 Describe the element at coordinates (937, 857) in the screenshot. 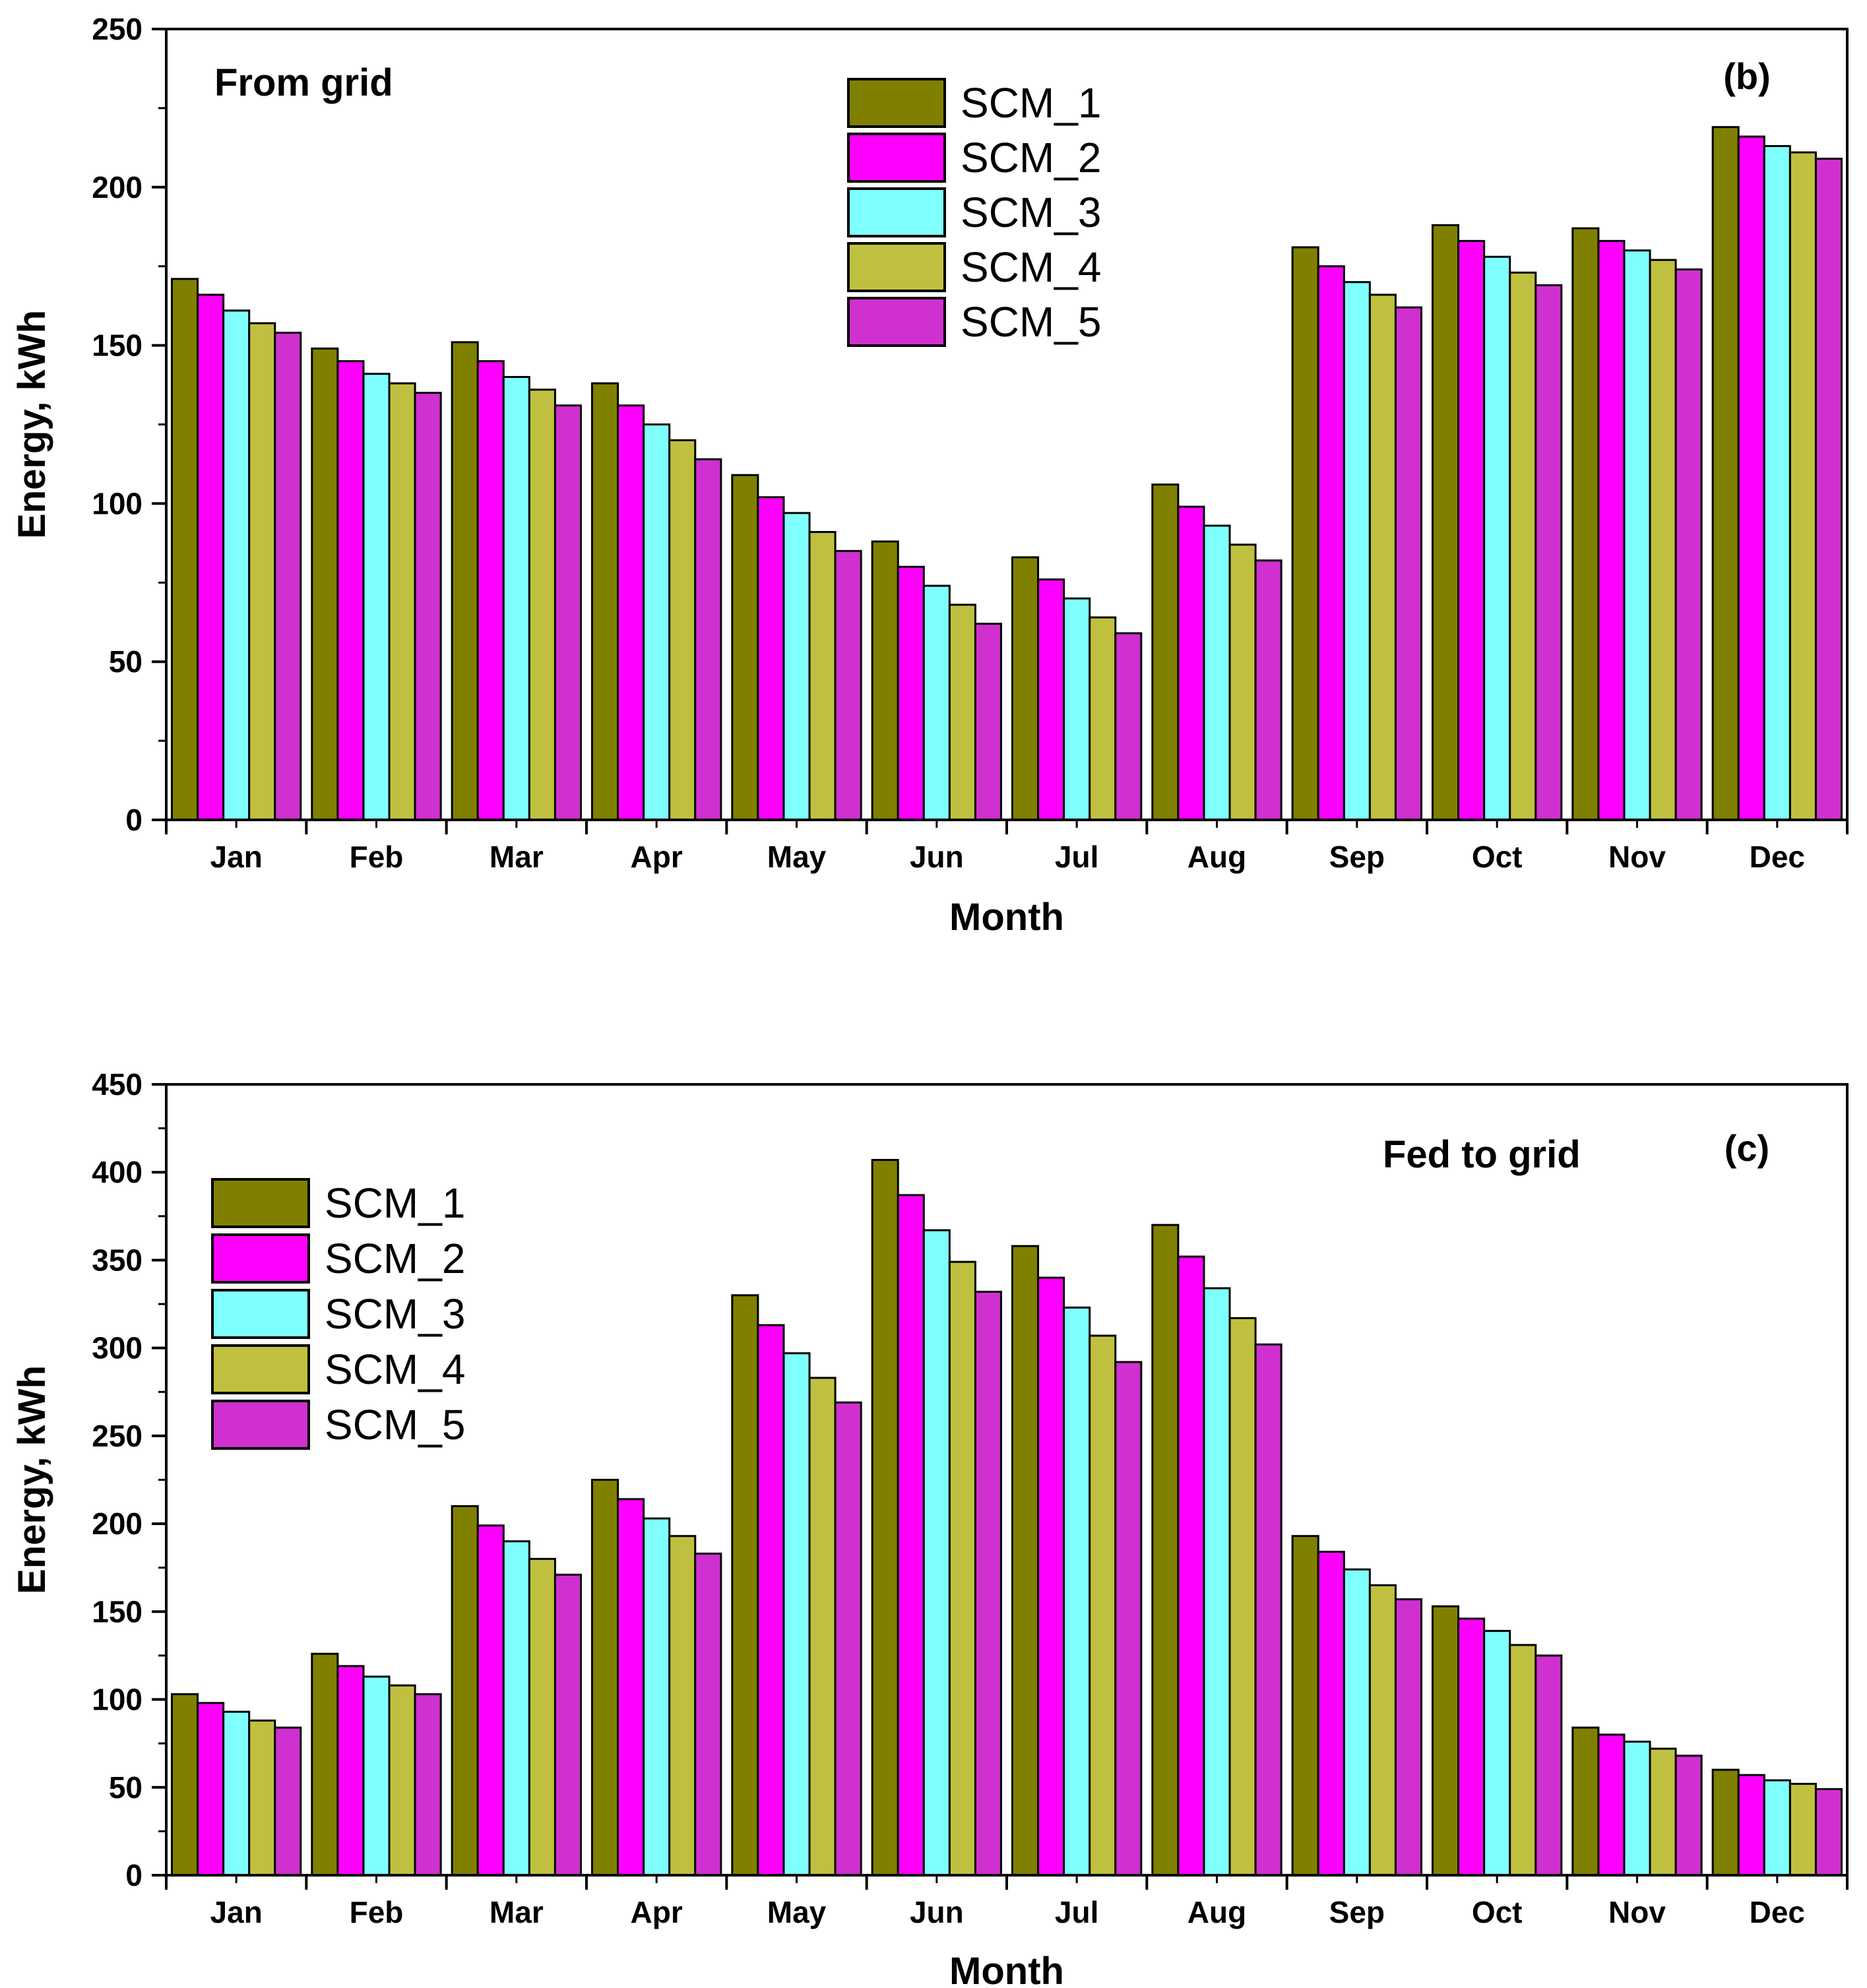

I see `x-tick-label-jun: Jun` at that location.